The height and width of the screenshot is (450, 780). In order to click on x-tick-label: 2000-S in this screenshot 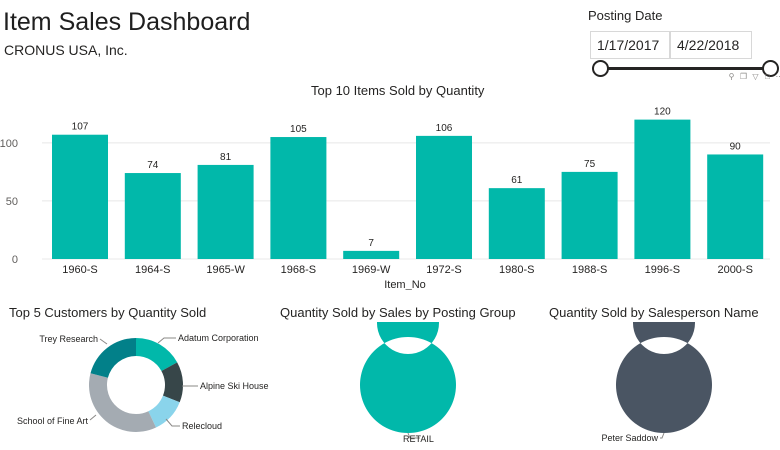, I will do `click(734, 270)`.